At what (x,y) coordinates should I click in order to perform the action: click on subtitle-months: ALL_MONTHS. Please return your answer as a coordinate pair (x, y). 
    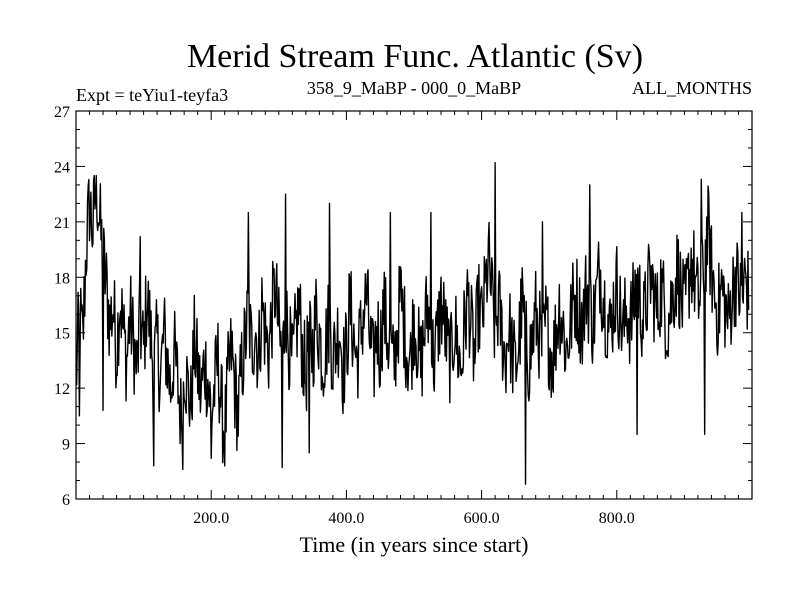
    Looking at the image, I should click on (692, 88).